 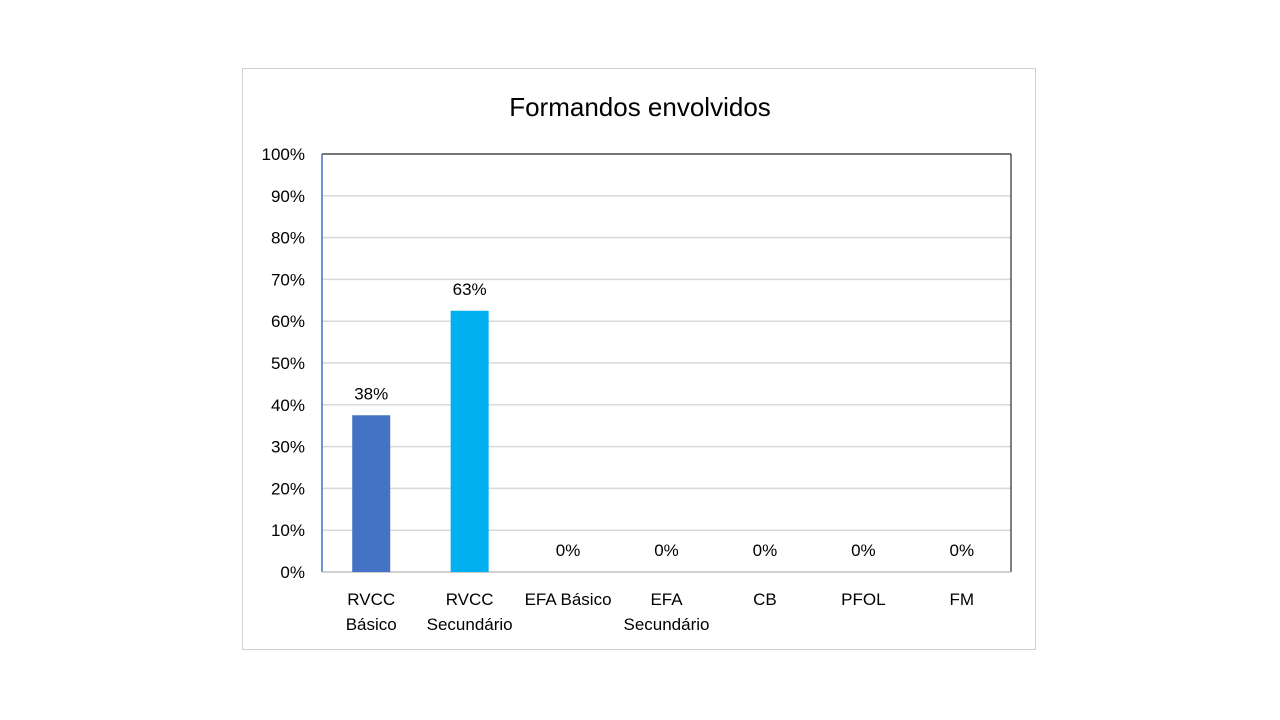 What do you see at coordinates (288, 488) in the screenshot?
I see `y-tick-label: 20%` at bounding box center [288, 488].